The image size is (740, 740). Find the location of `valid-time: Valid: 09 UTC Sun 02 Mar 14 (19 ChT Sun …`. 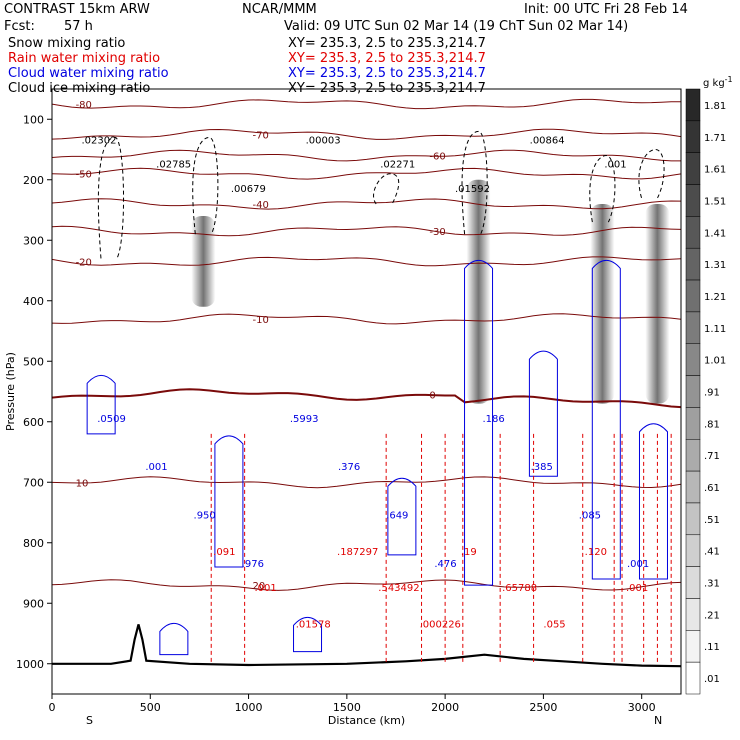

valid-time: Valid: 09 UTC Sun 02 Mar 14 (19 ChT Sun … is located at coordinates (456, 26).